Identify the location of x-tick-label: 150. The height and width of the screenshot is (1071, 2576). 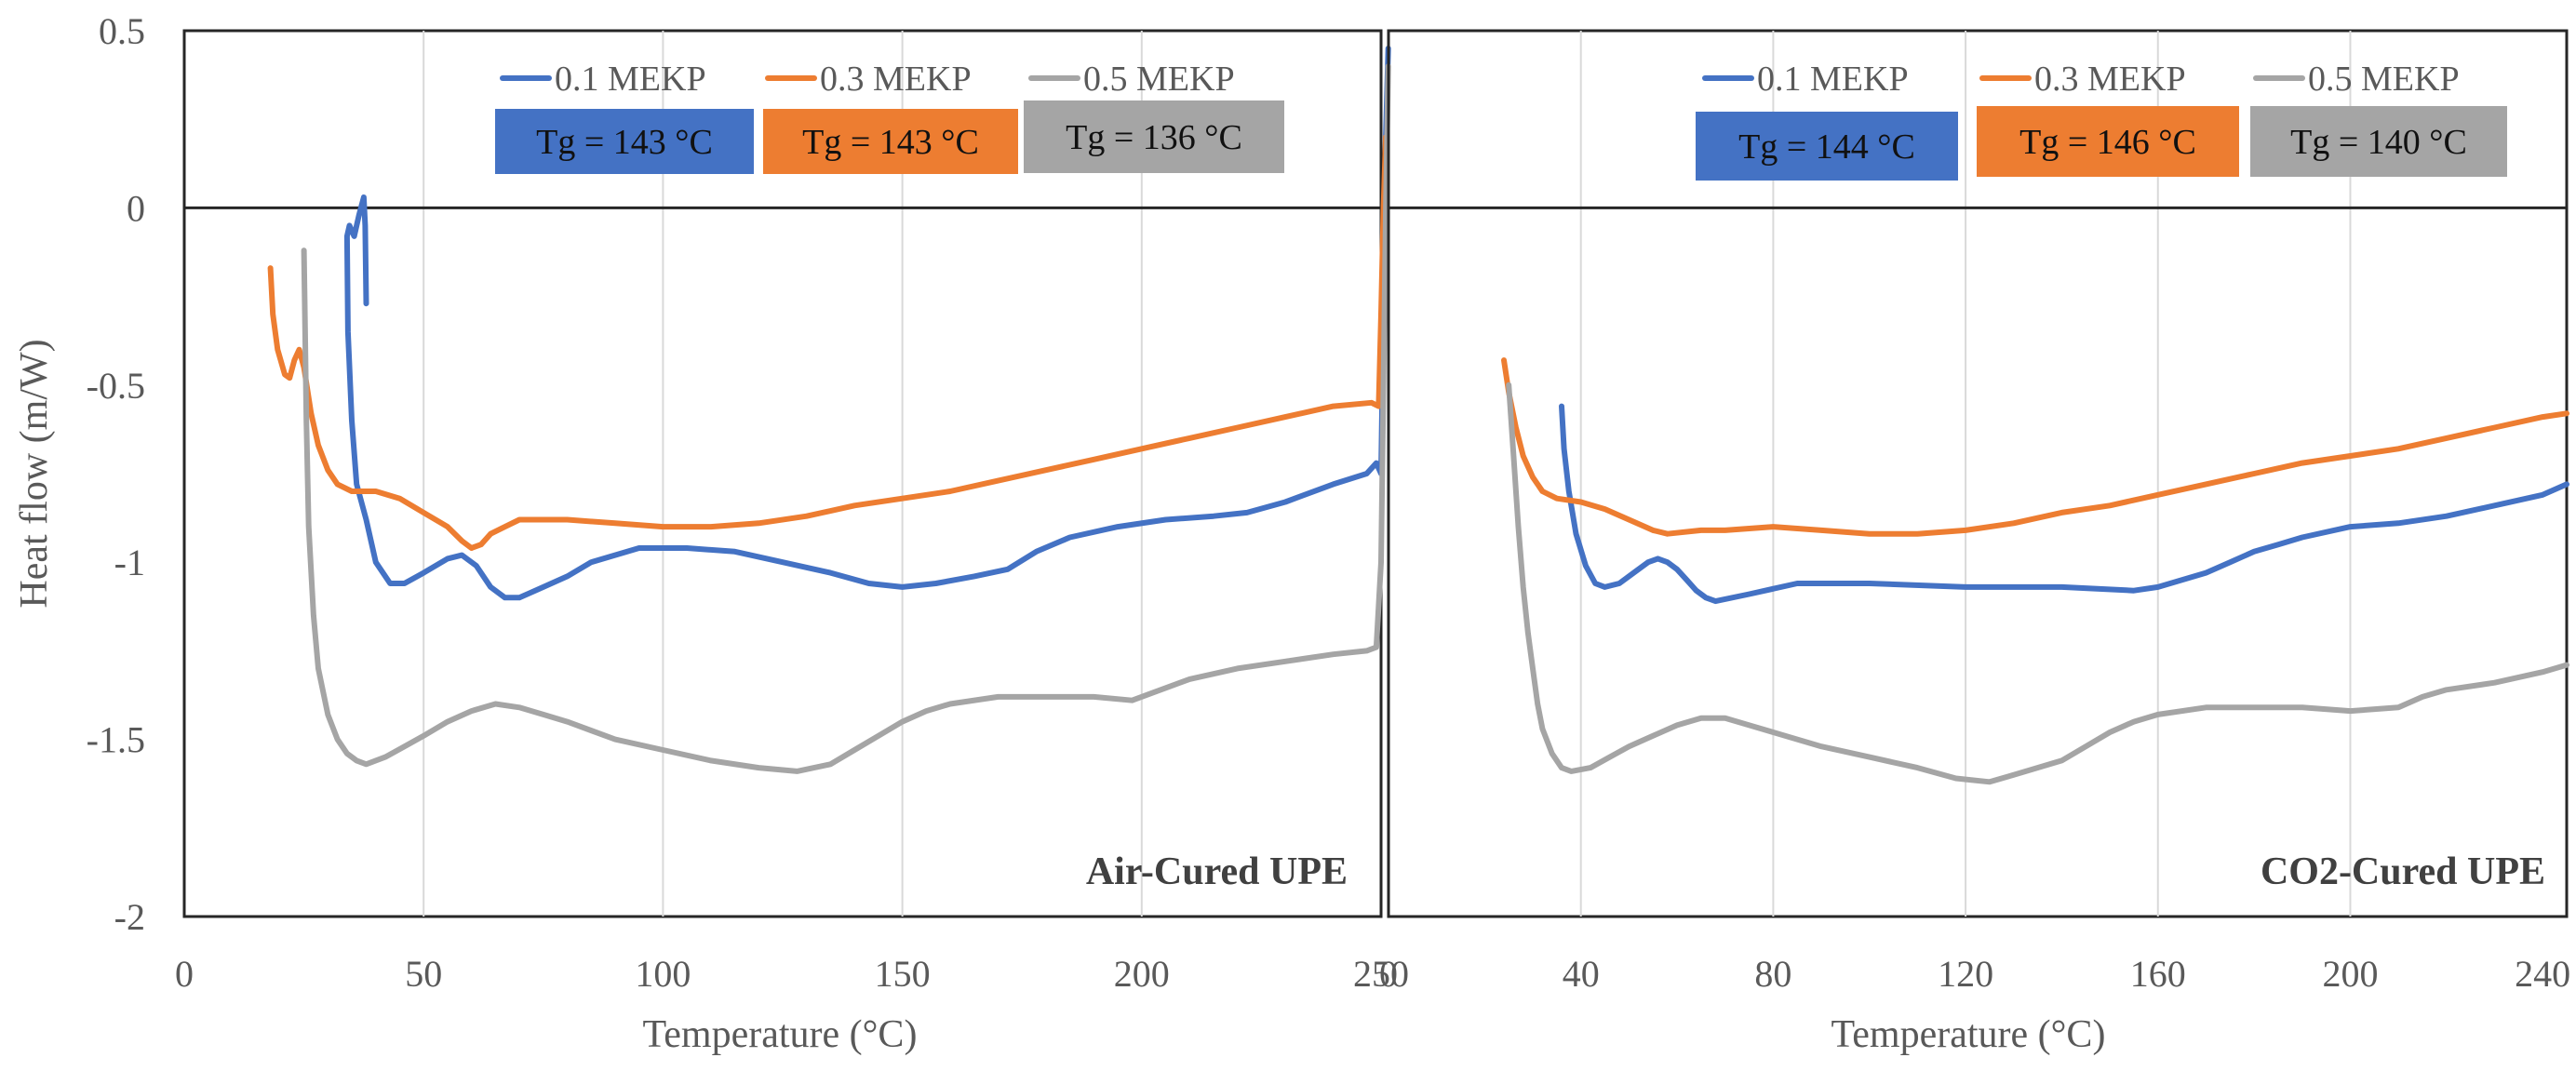
(903, 974).